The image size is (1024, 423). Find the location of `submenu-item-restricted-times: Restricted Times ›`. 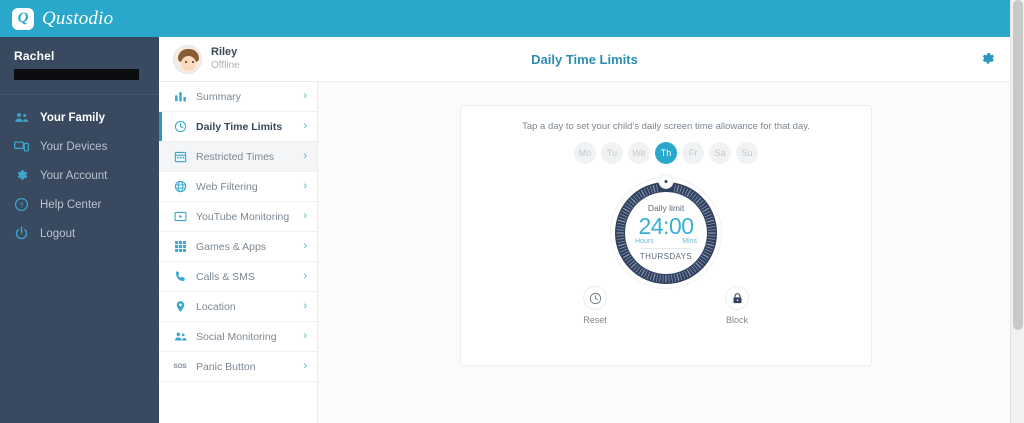

submenu-item-restricted-times: Restricted Times › is located at coordinates (238, 157).